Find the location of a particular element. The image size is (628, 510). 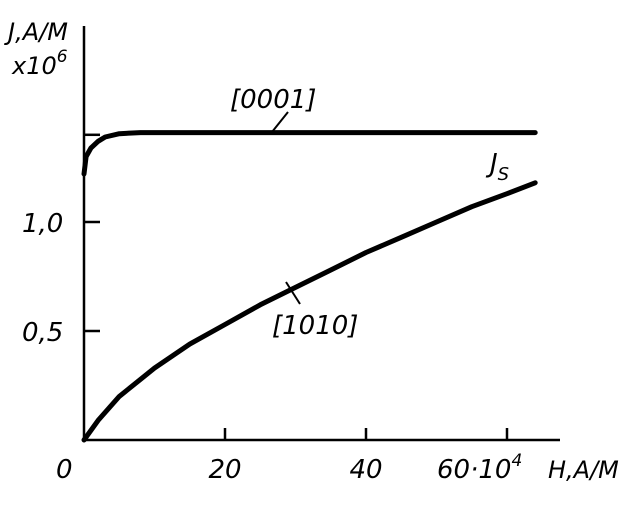

saturation-label: JS is located at coordinates (497, 167).